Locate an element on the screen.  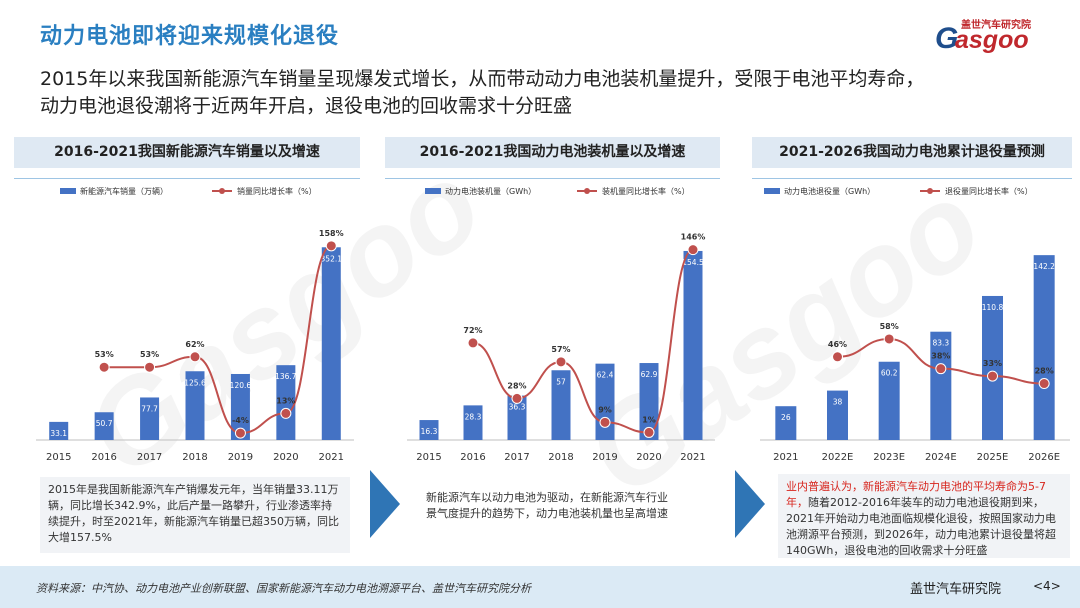
chart-legend: 动力电池退役量（GWh） 退役量同比增长率（%） is located at coordinates (898, 191).